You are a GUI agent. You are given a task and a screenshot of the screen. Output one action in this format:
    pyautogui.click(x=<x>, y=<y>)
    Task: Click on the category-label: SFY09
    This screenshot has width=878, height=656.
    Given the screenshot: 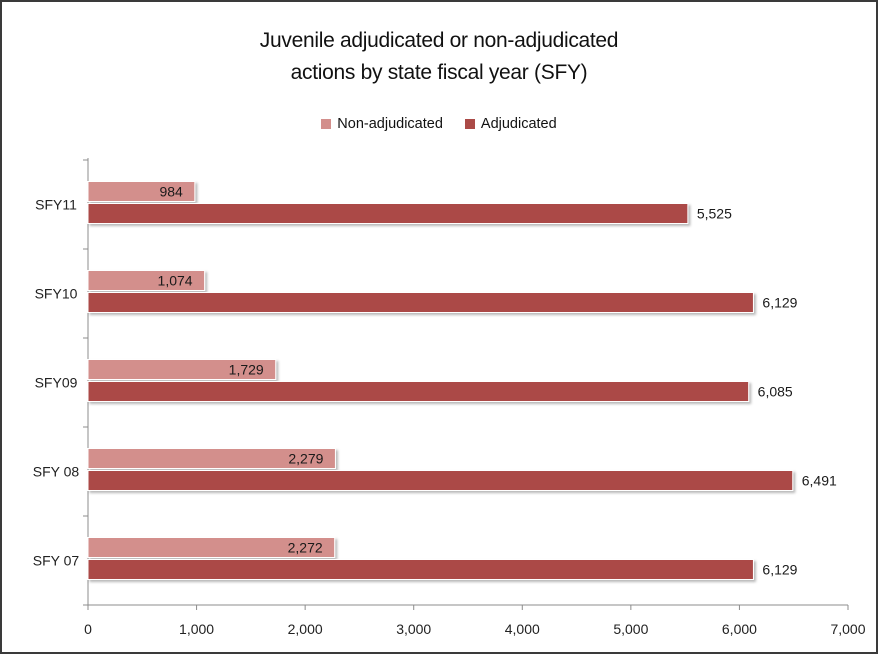 What is the action you would take?
    pyautogui.click(x=56, y=383)
    